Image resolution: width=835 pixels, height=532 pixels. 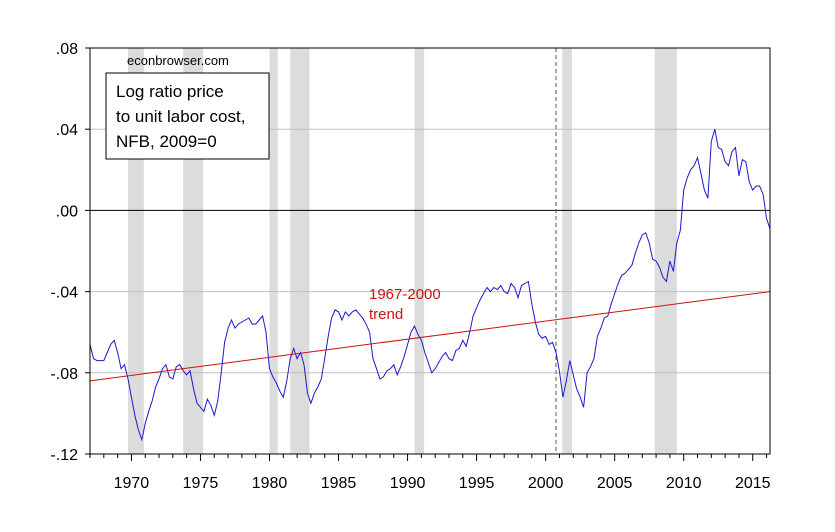 I want to click on x-tick-label-1990: 1990, so click(x=408, y=483).